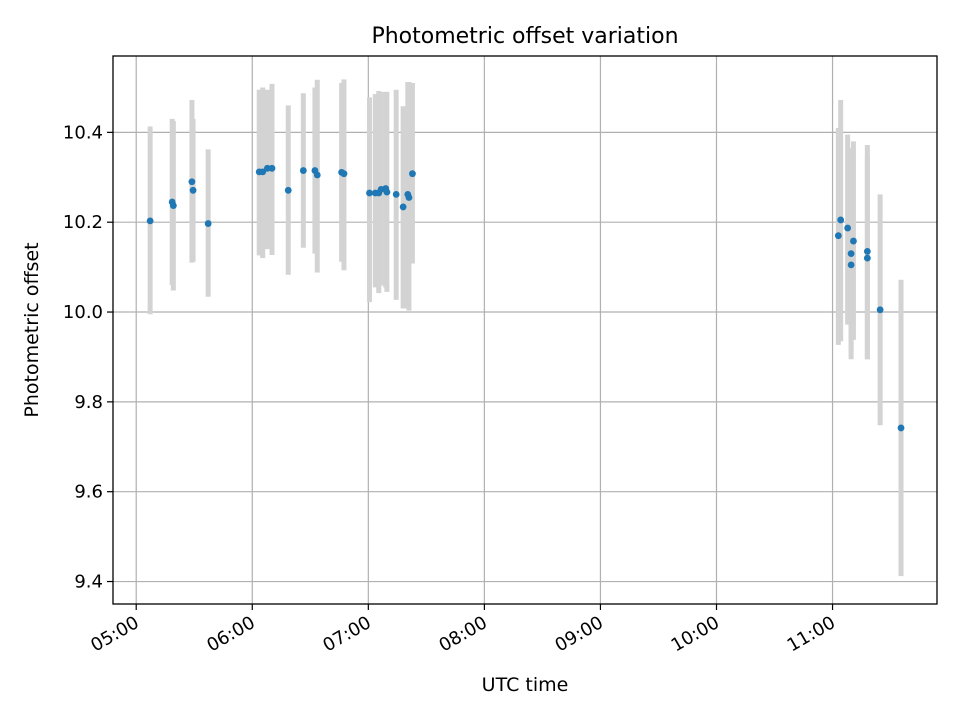 The height and width of the screenshot is (720, 960). I want to click on y-tick-label: 9.4, so click(88, 582).